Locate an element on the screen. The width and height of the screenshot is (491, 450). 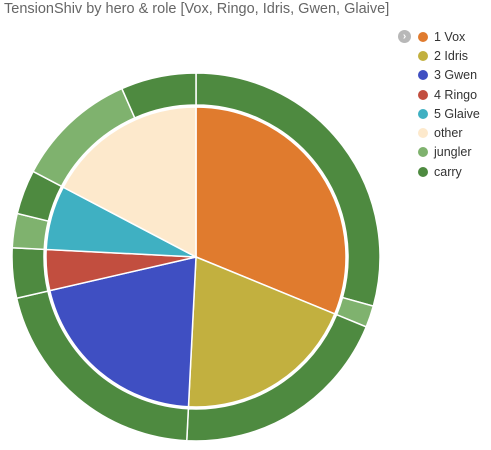
legend-label: carry is located at coordinates (448, 171).